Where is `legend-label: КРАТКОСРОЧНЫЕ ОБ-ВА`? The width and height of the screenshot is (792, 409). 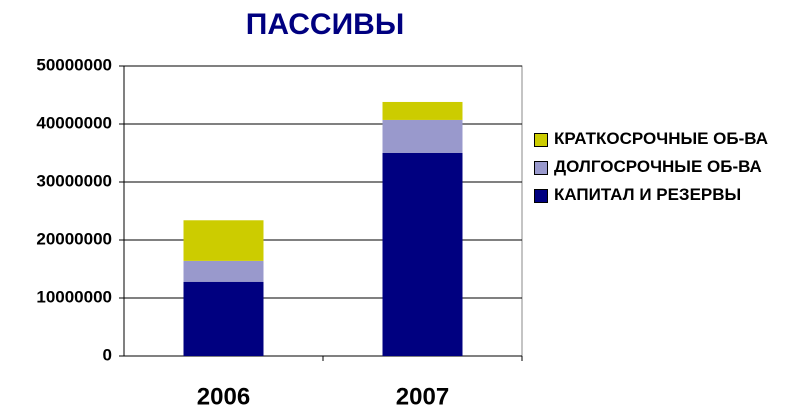
legend-label: КРАТКОСРОЧНЫЕ ОБ-ВА is located at coordinates (661, 138).